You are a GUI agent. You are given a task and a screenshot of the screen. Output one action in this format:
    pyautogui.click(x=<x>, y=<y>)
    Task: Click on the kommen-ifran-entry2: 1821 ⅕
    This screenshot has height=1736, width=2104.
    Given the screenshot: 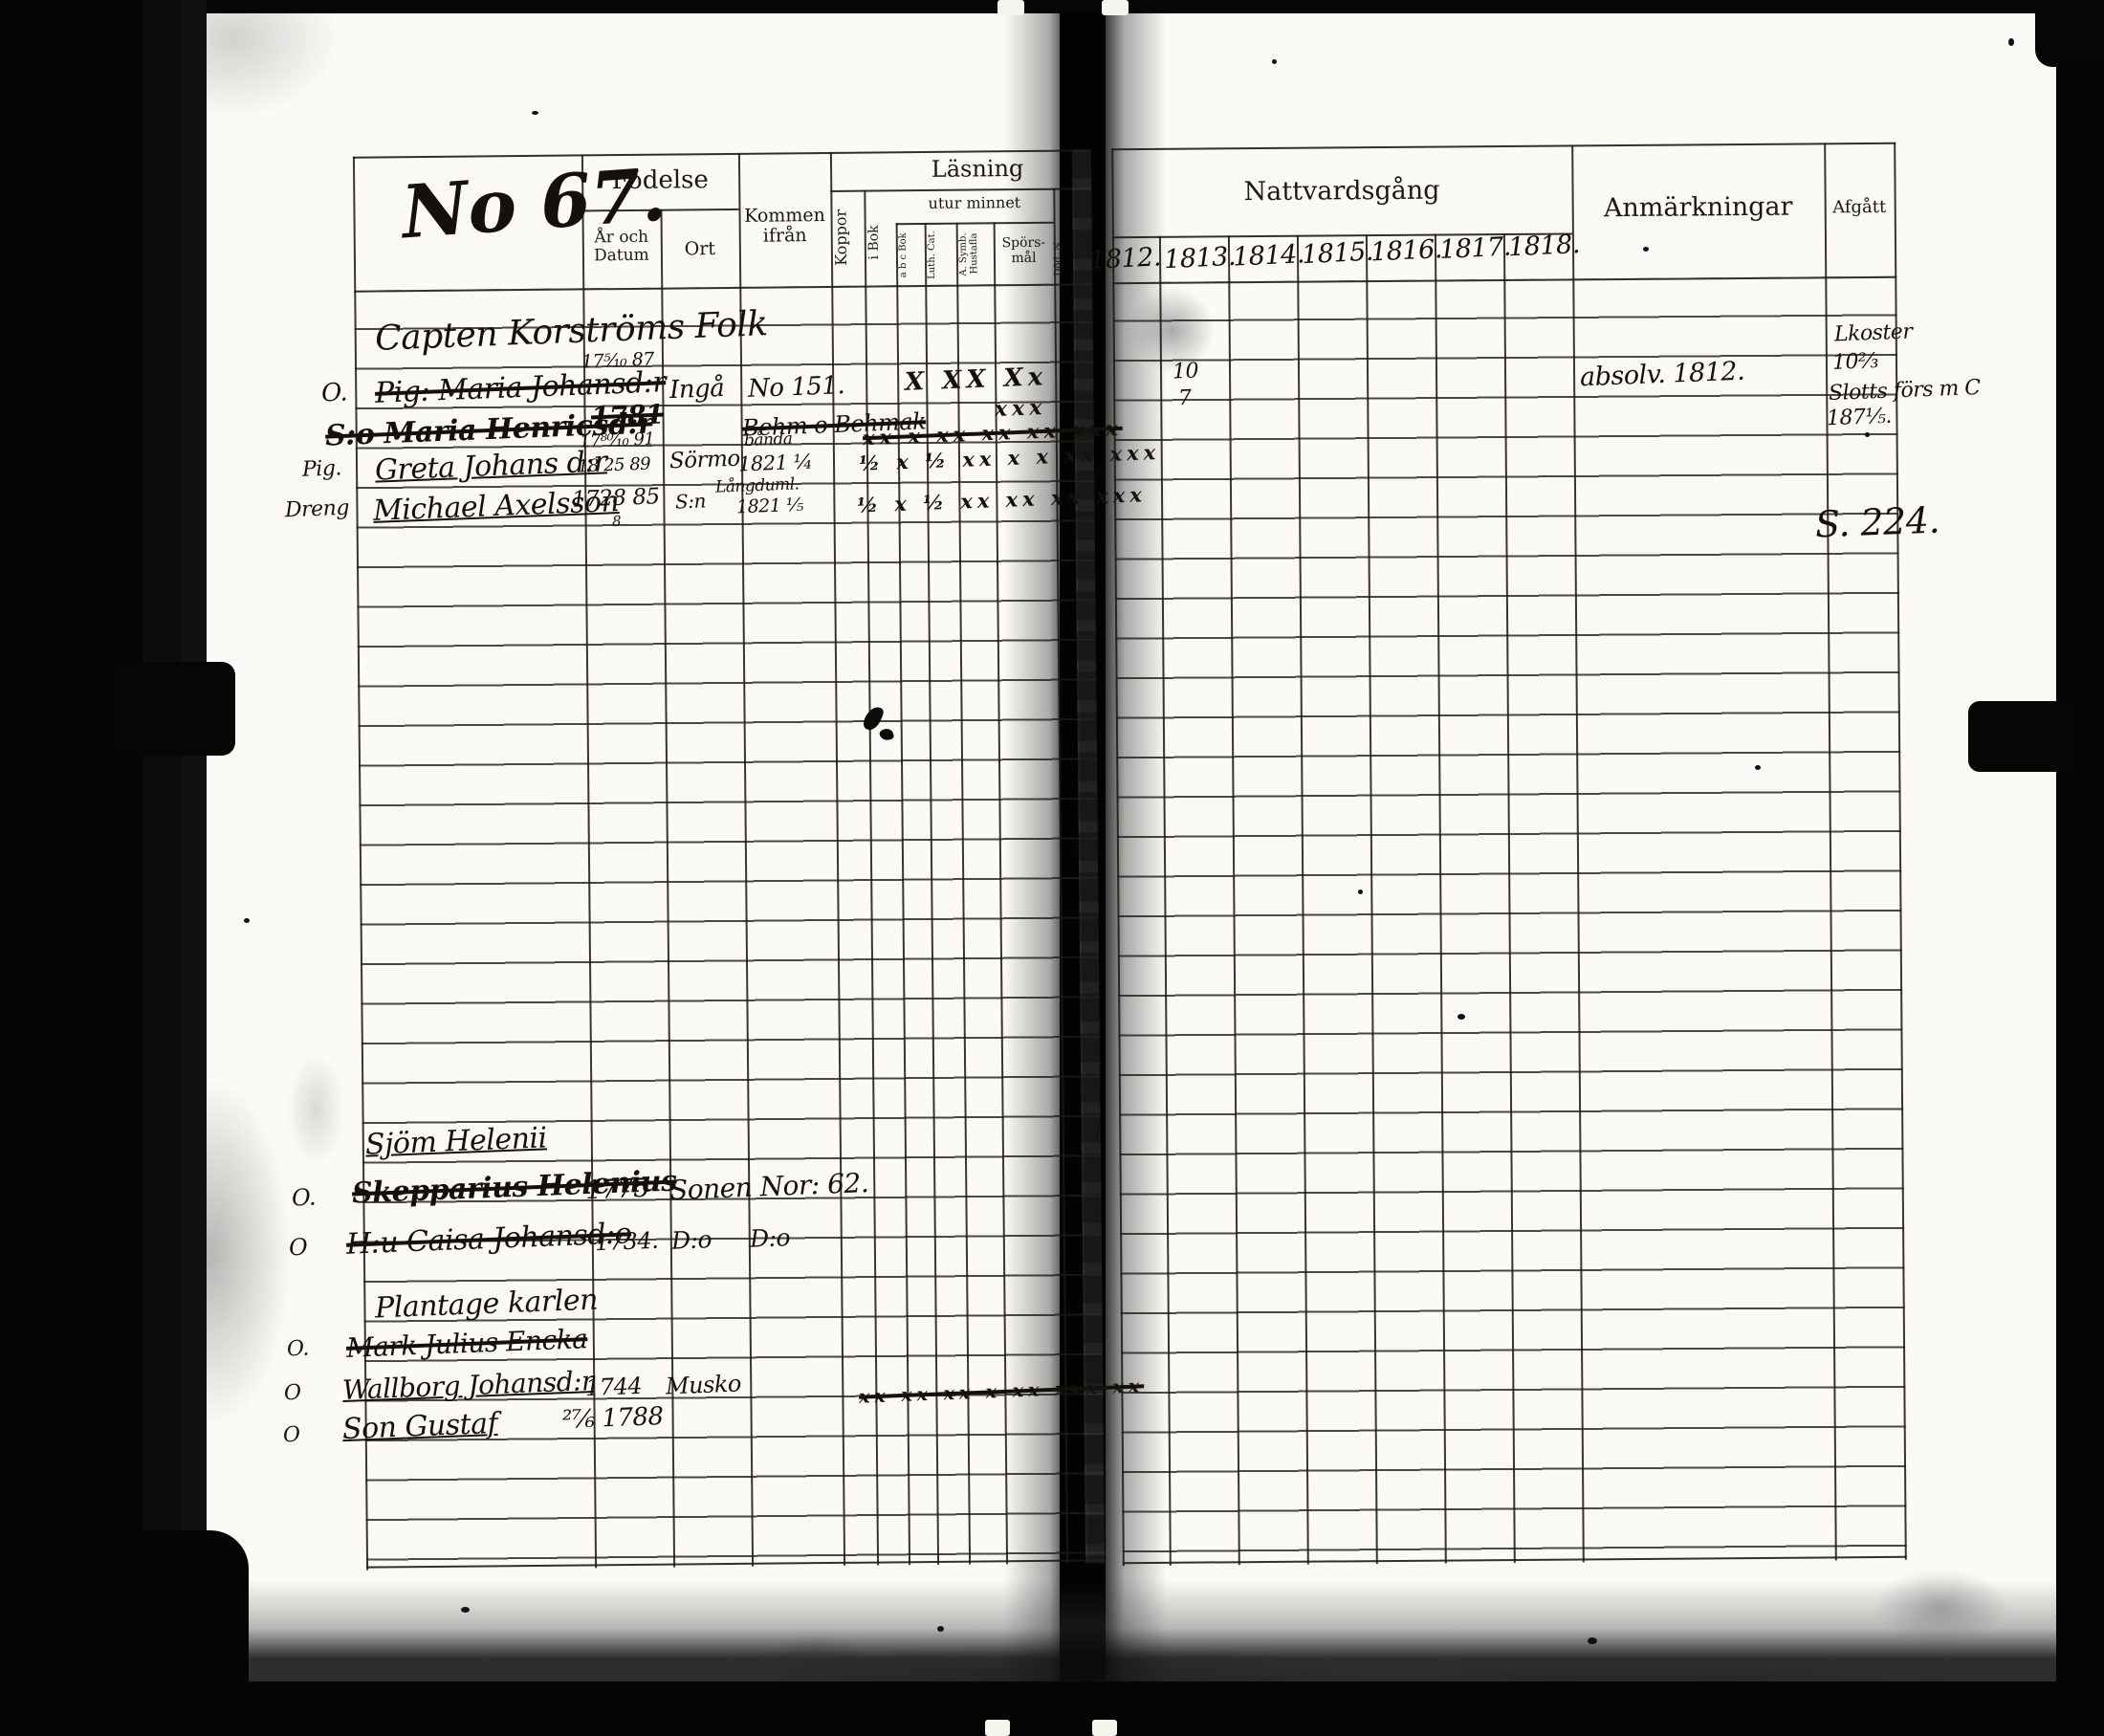 What is the action you would take?
    pyautogui.click(x=769, y=506)
    